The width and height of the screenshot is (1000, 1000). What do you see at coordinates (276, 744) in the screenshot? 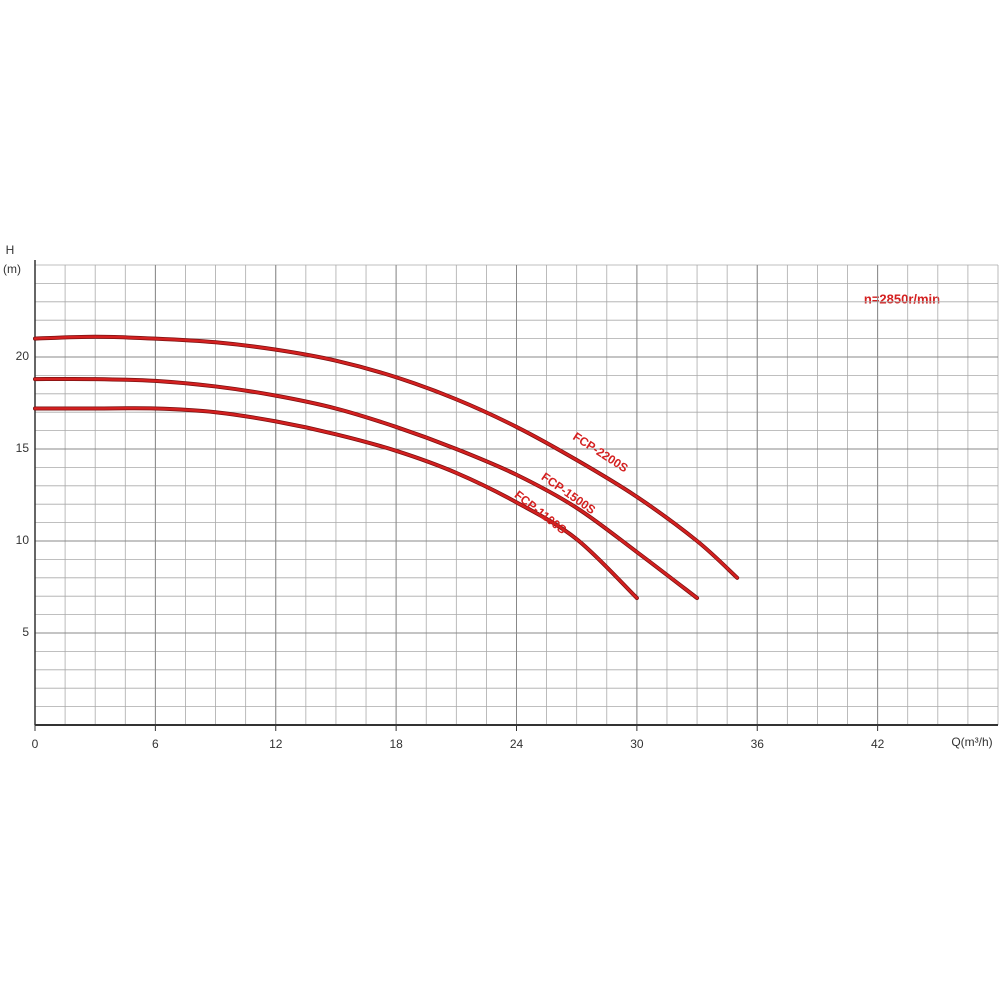
I see `x-tick-label: 12` at bounding box center [276, 744].